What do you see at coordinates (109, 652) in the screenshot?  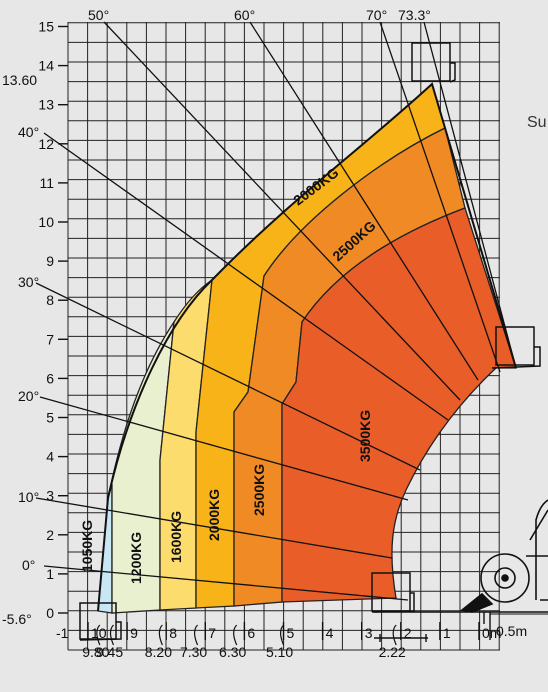 I see `reach-mark-label: 9.45` at bounding box center [109, 652].